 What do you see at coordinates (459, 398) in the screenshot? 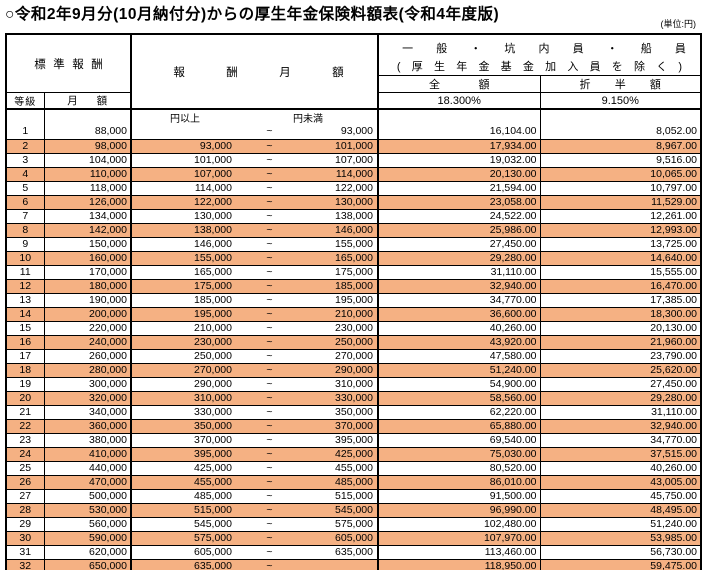
I see `full-amount-cell: 58,560.00` at bounding box center [459, 398].